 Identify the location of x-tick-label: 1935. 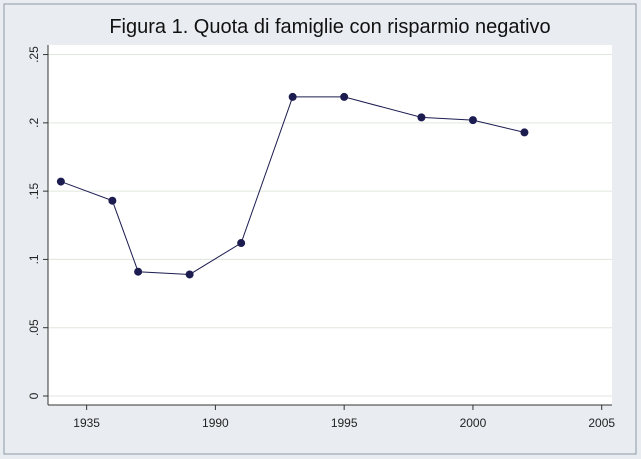
(86, 423).